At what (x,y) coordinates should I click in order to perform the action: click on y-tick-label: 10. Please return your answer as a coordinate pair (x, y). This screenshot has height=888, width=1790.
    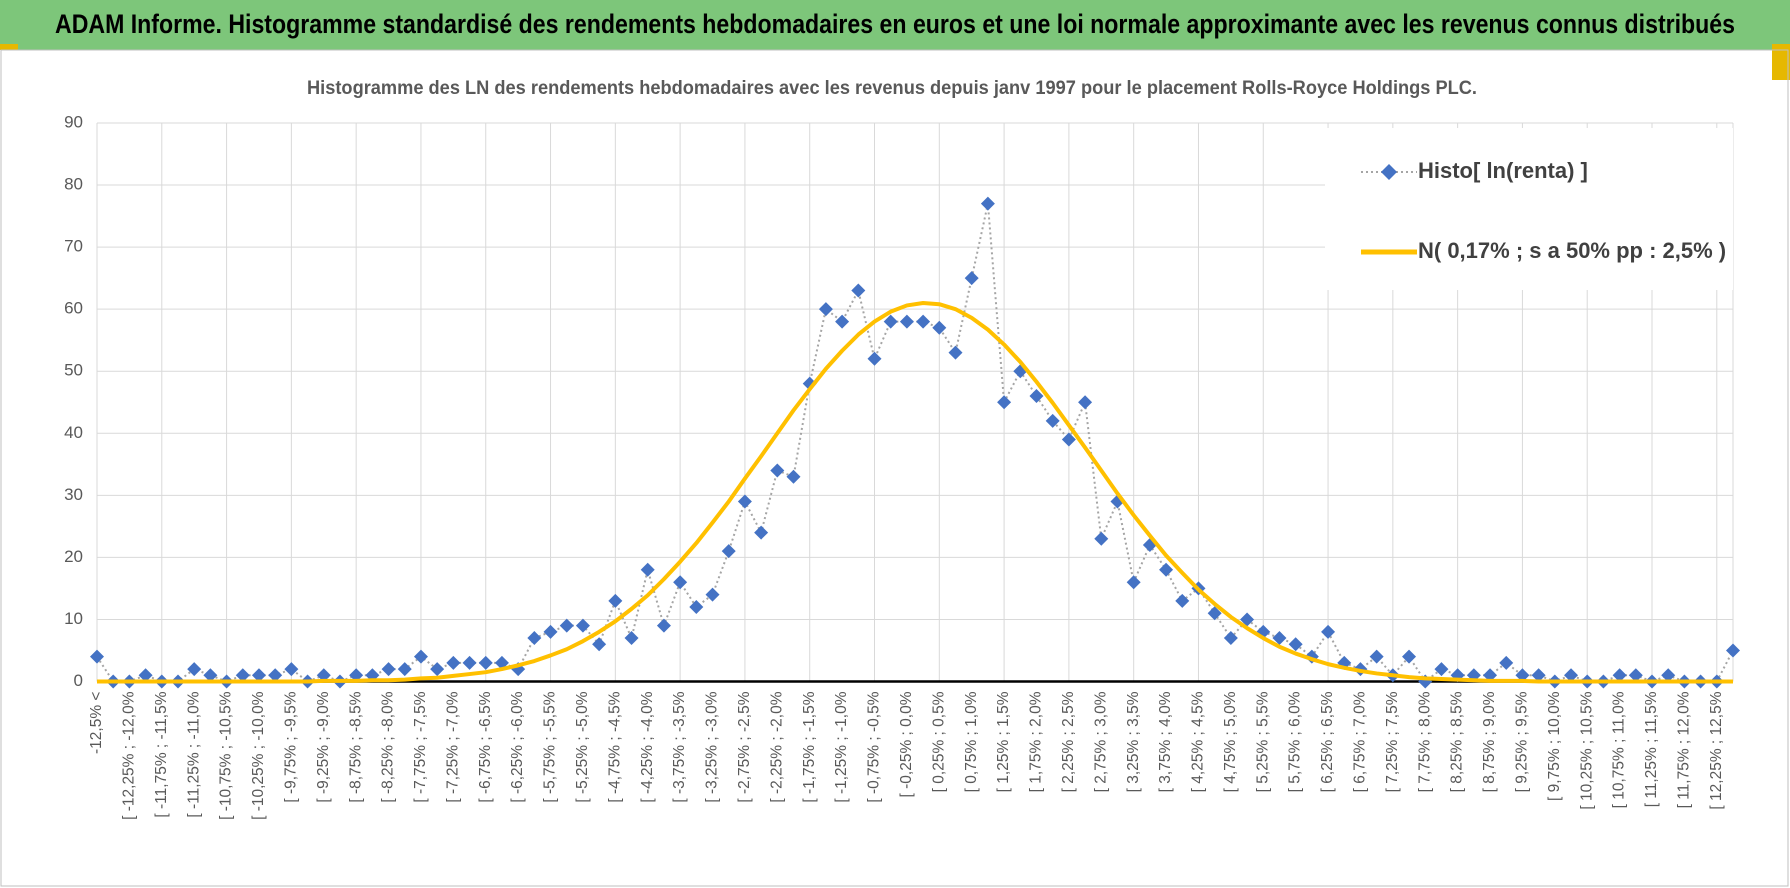
    Looking at the image, I should click on (73, 618).